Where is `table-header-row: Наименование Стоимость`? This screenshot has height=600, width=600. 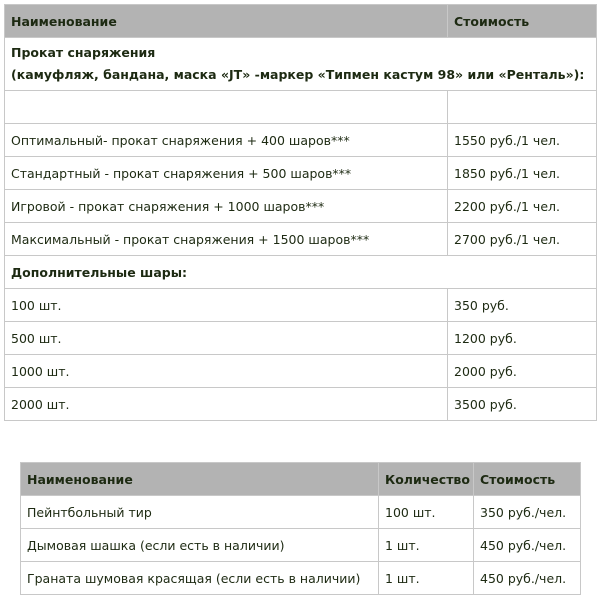 table-header-row: Наименование Стоимость is located at coordinates (300, 21).